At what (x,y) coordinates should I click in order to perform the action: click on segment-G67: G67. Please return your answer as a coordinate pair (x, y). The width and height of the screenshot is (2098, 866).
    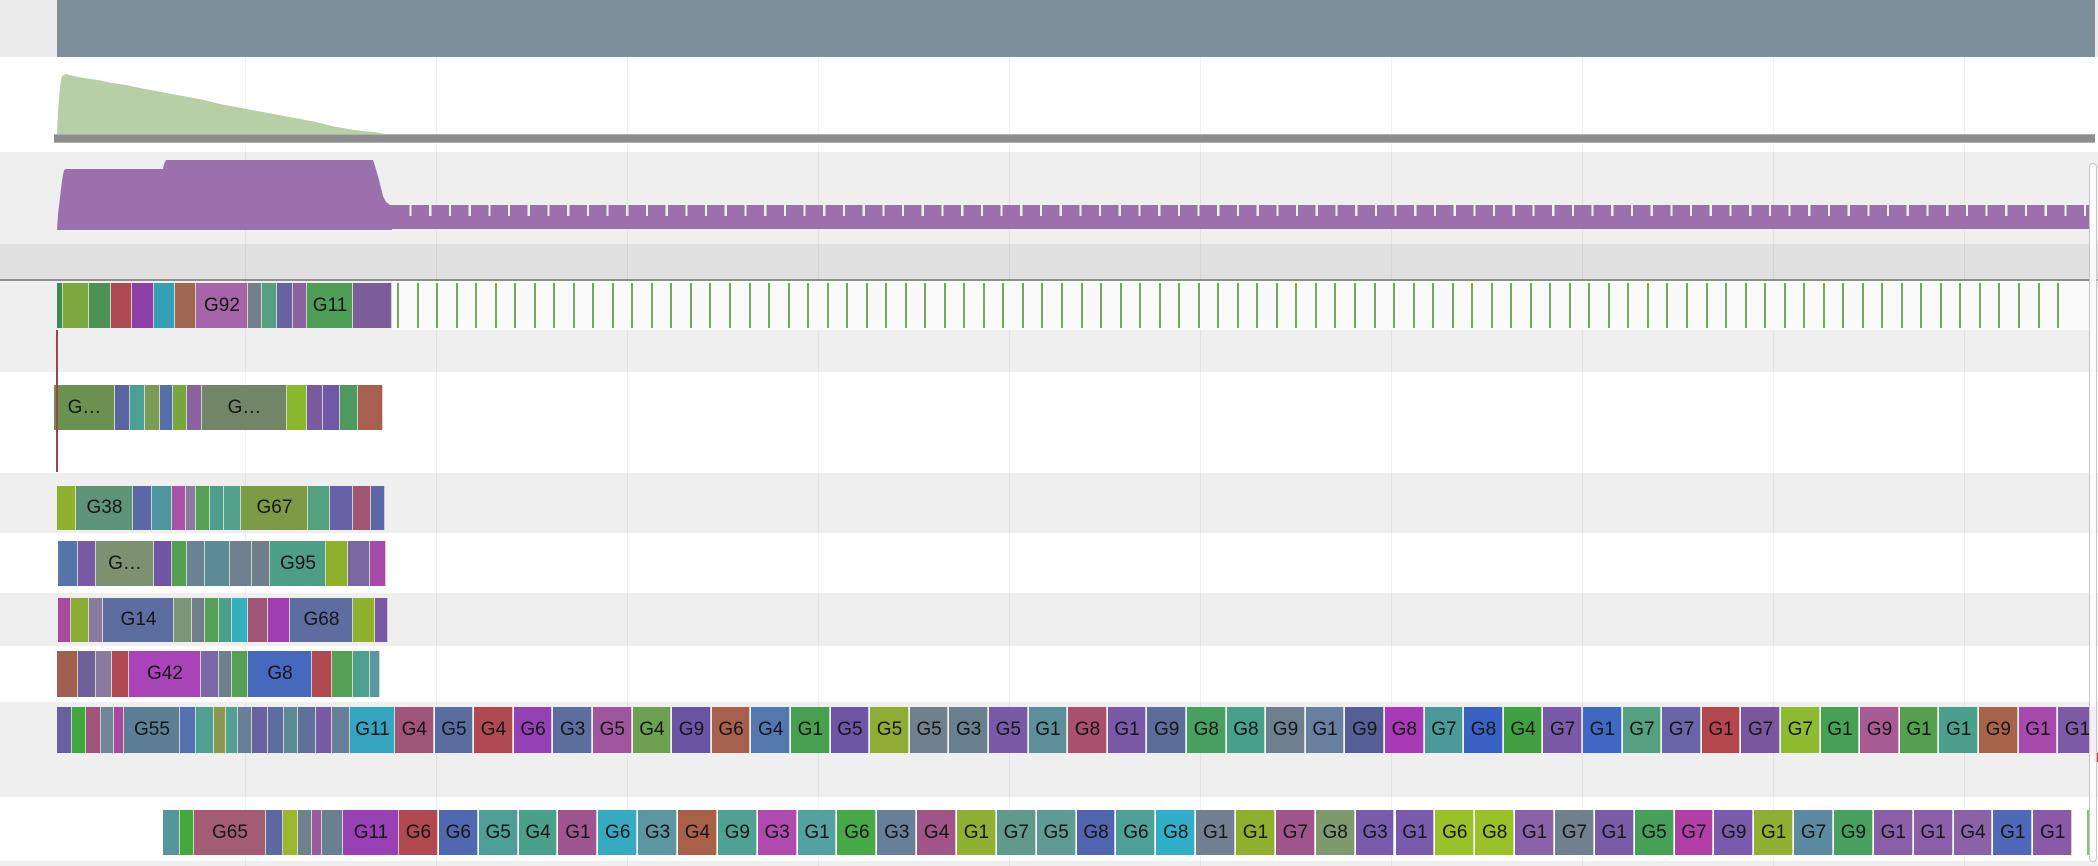
    Looking at the image, I should click on (274, 508).